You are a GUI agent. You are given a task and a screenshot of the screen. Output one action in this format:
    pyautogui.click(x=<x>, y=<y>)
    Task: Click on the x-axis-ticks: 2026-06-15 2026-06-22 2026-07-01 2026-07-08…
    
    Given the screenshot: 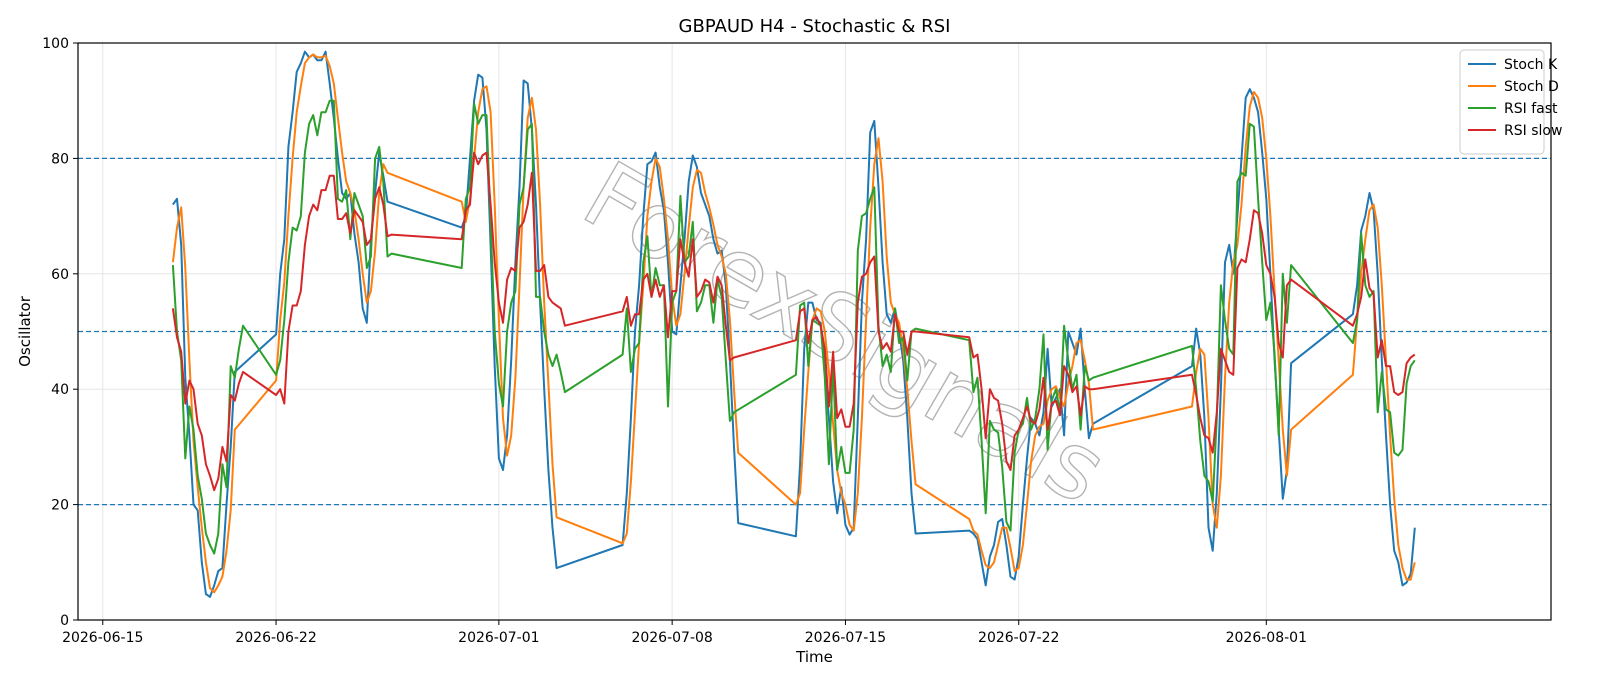 What is the action you would take?
    pyautogui.click(x=684, y=633)
    